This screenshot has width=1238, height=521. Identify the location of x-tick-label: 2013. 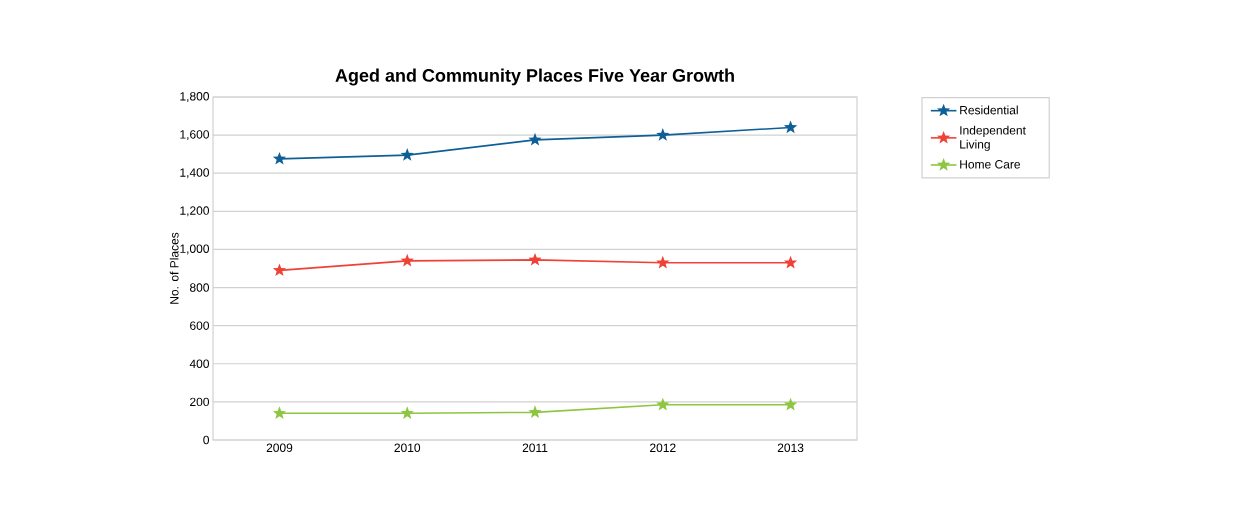
(790, 448).